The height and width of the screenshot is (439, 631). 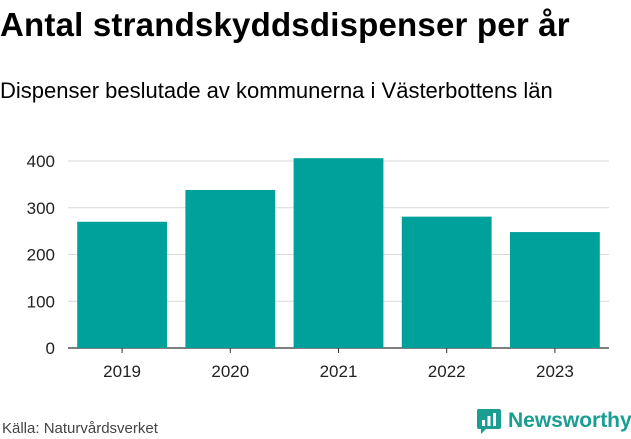 I want to click on y-tick-label: 0, so click(x=50, y=348).